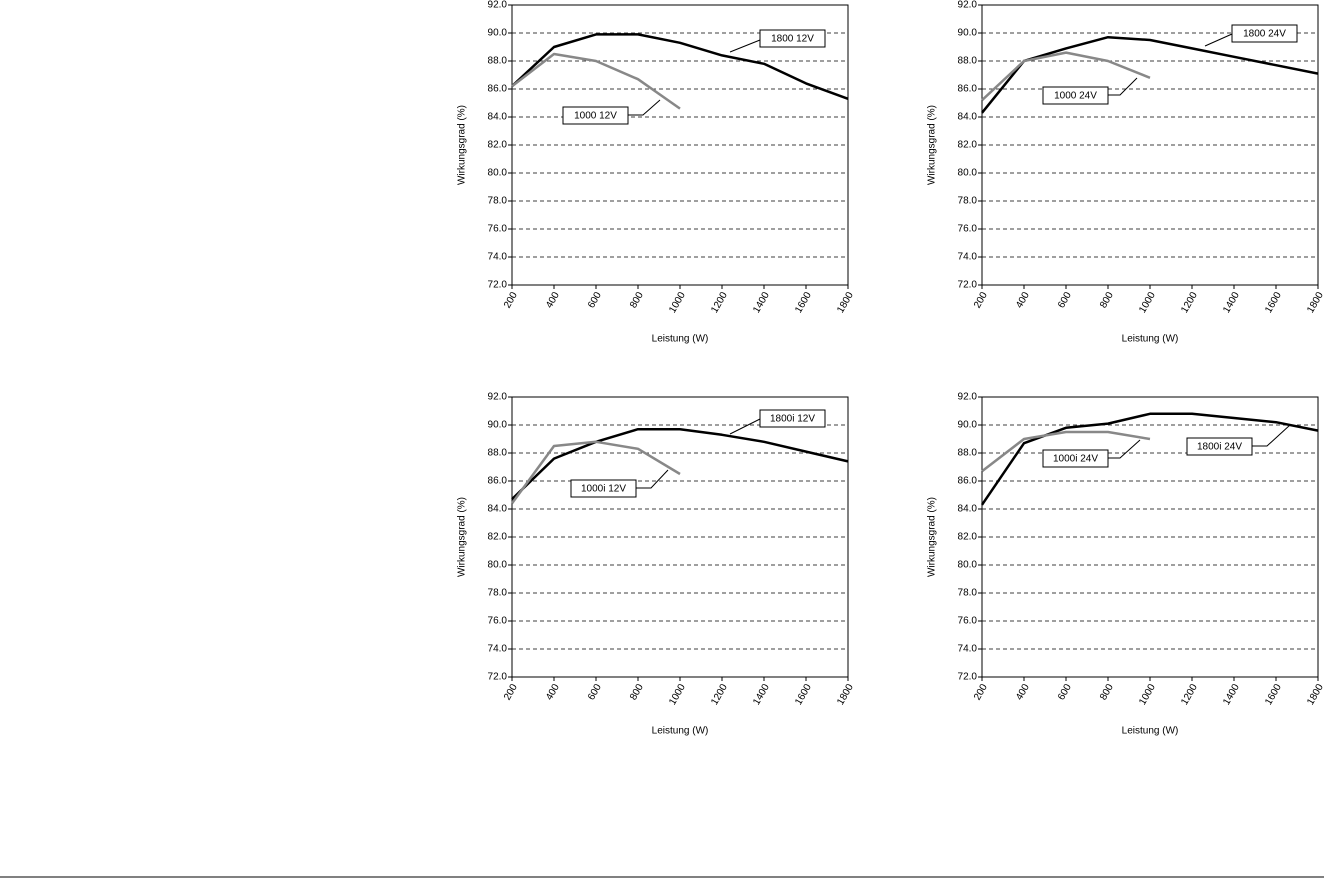 This screenshot has height=879, width=1324. I want to click on series-label: 1800 24V, so click(1264, 34).